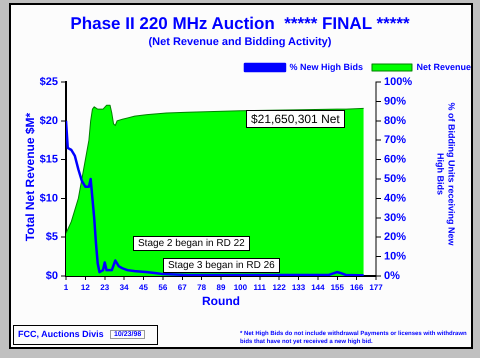  What do you see at coordinates (395, 237) in the screenshot?
I see `y2-tick-label: 20%` at bounding box center [395, 237].